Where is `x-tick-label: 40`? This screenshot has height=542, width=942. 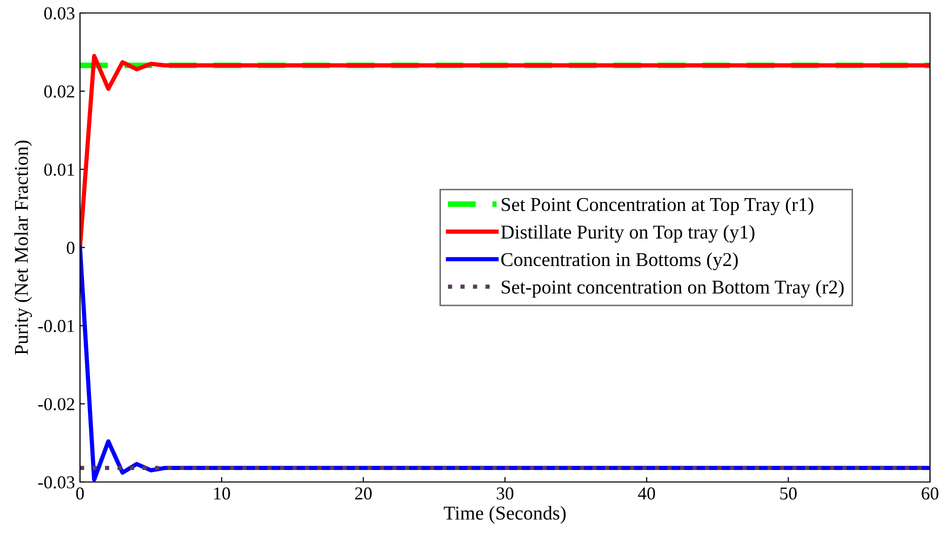 x-tick-label: 40 is located at coordinates (647, 493).